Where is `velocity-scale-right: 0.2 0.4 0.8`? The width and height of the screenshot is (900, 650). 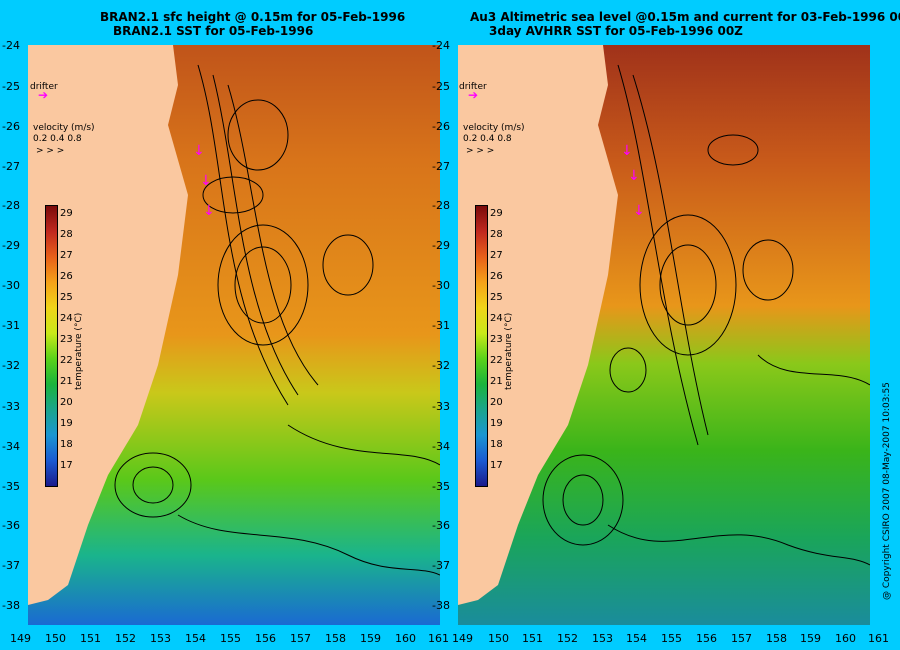
velocity-scale-right: 0.2 0.4 0.8 is located at coordinates (487, 139).